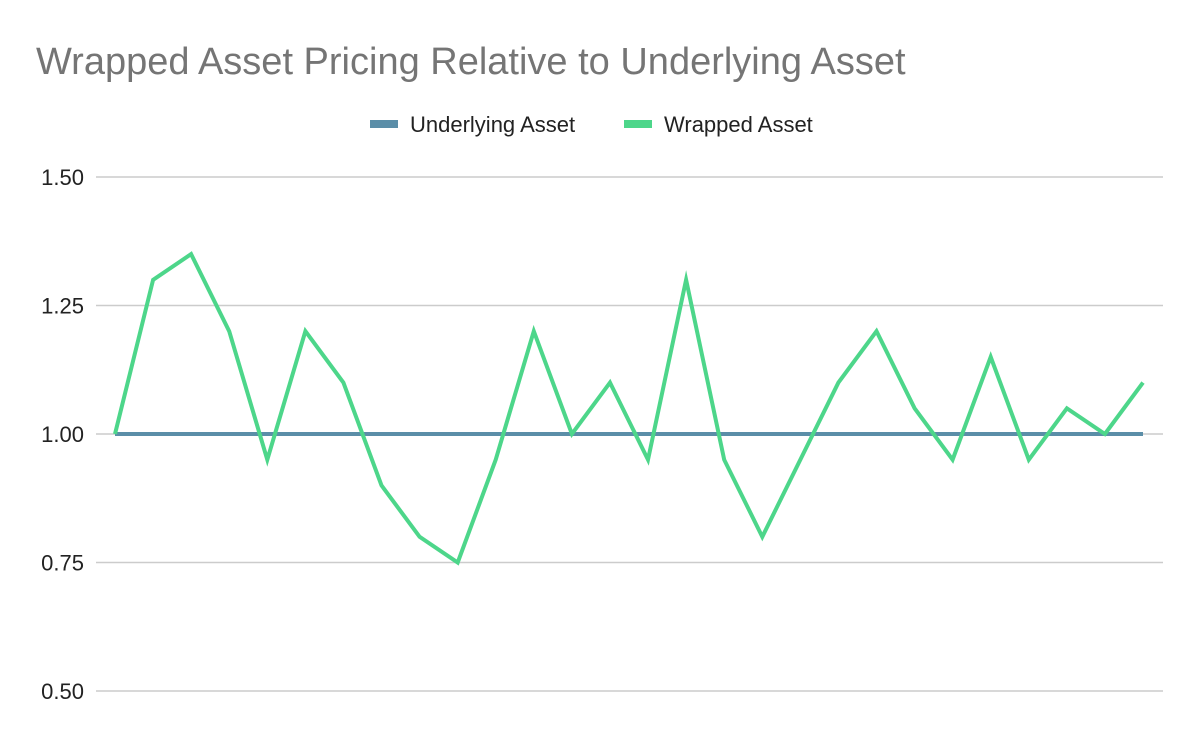 The image size is (1200, 742). I want to click on y-tick-label: 1.00, so click(62, 434).